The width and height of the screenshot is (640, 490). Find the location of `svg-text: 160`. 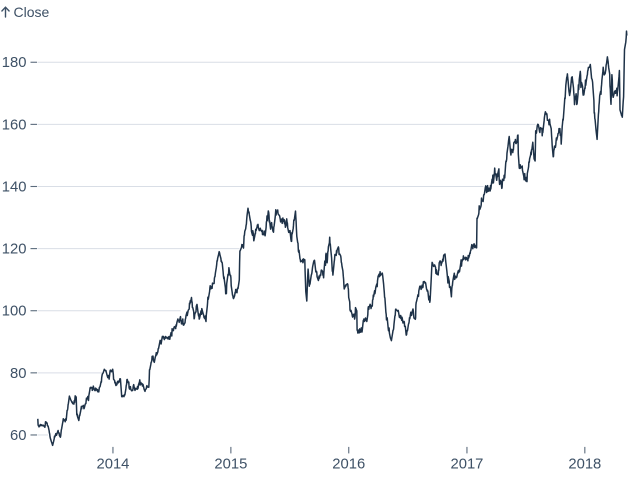

svg-text: 160 is located at coordinates (14, 125).